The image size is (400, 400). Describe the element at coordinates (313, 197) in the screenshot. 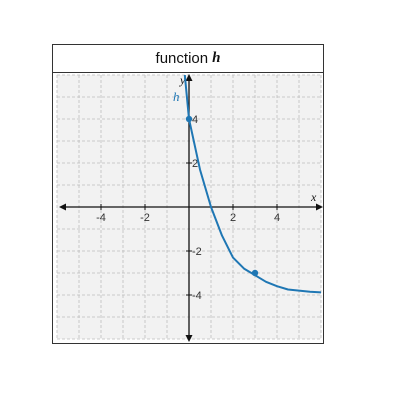

I see `x-axis-label: x` at that location.